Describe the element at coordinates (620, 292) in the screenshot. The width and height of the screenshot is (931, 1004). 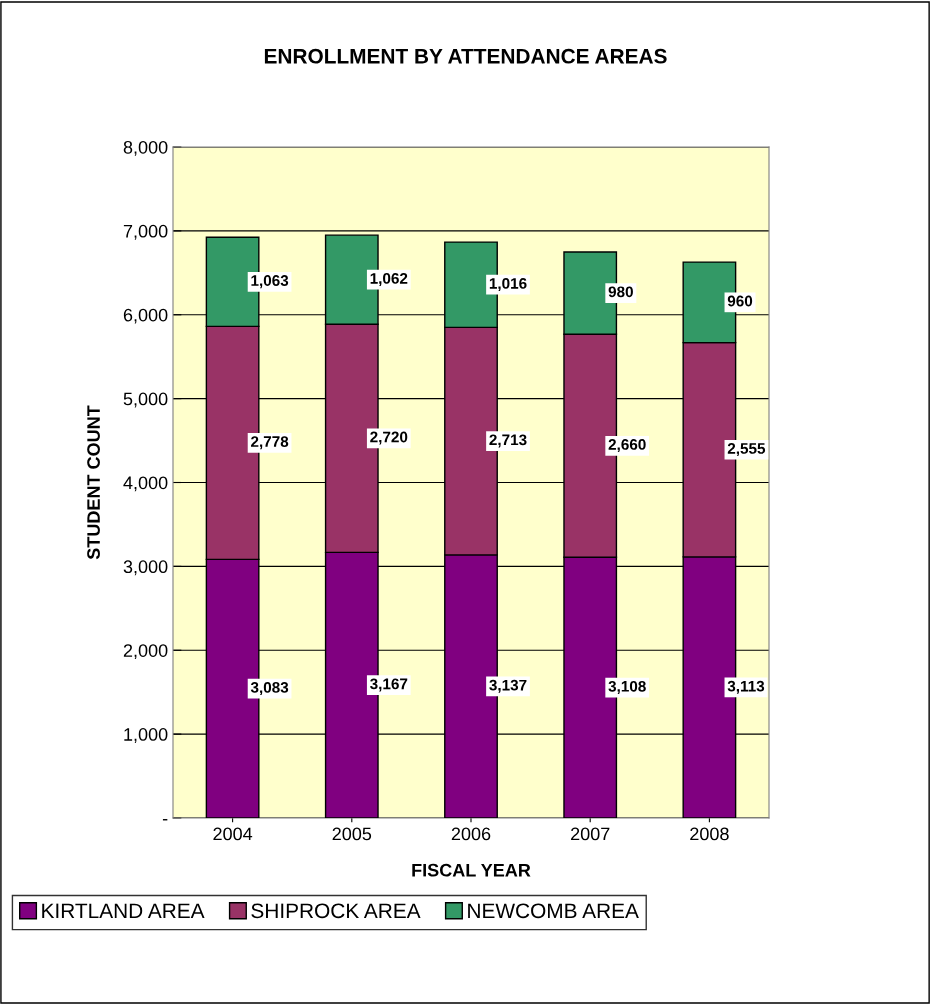
I see `data-label: 980` at that location.